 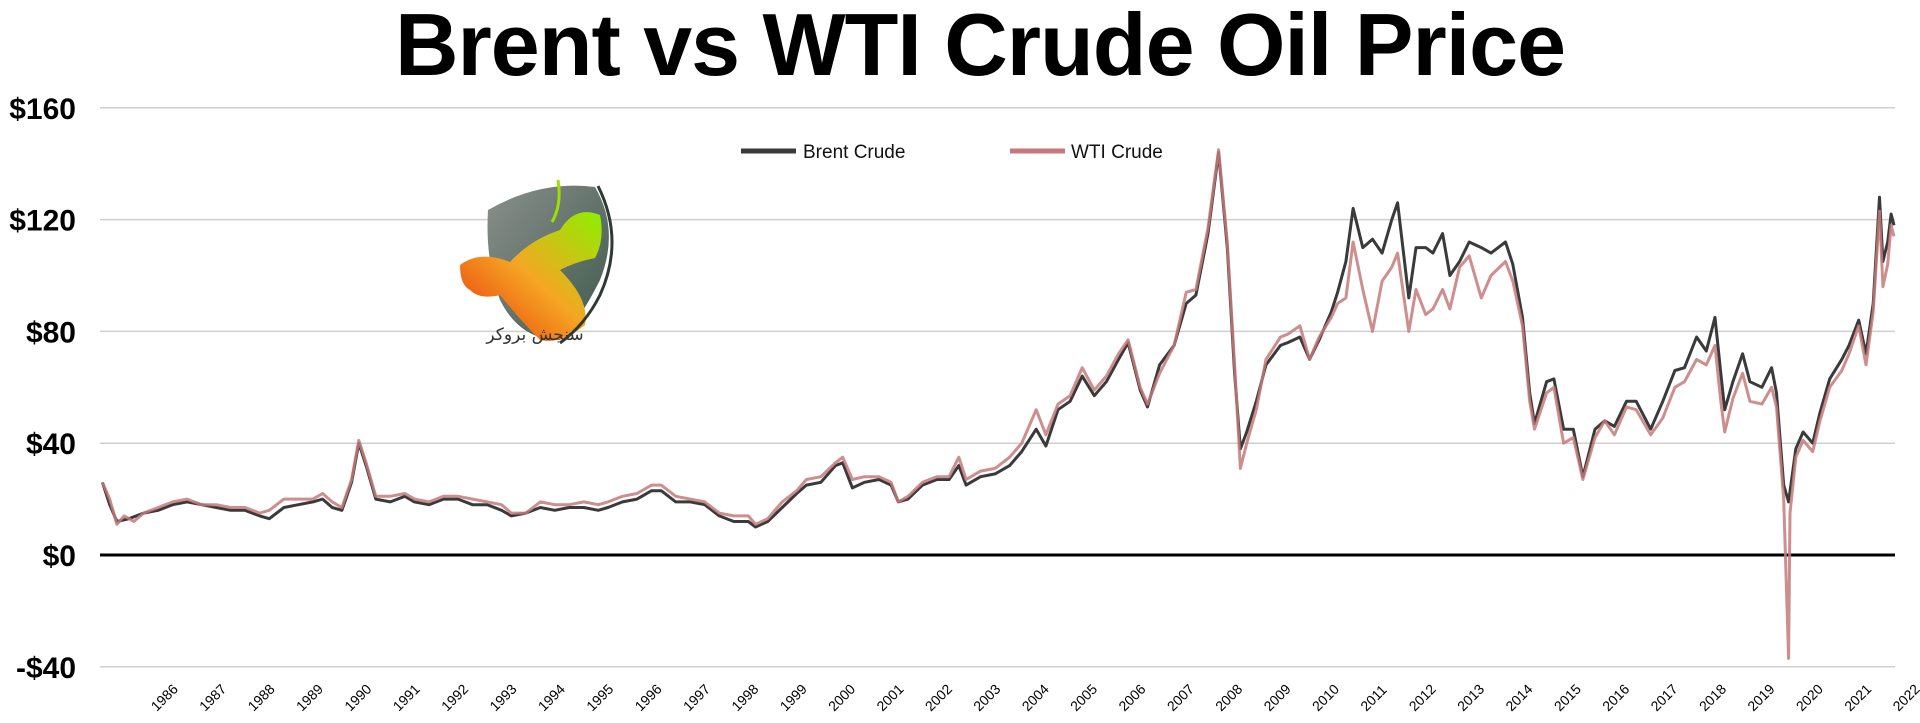 I want to click on x-tick-label: 1996, so click(x=647, y=697).